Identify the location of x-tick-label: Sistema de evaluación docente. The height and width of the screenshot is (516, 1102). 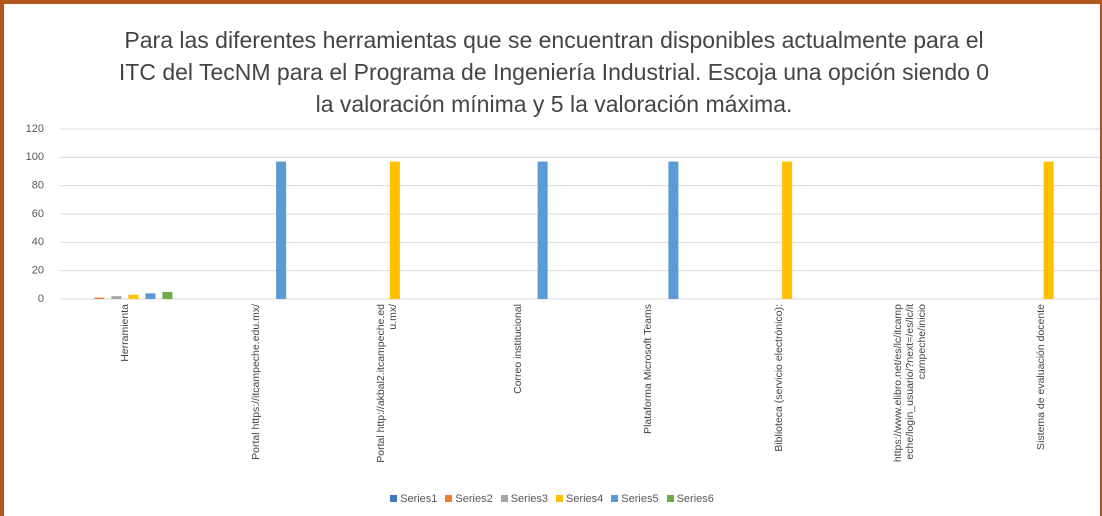
(1040, 377).